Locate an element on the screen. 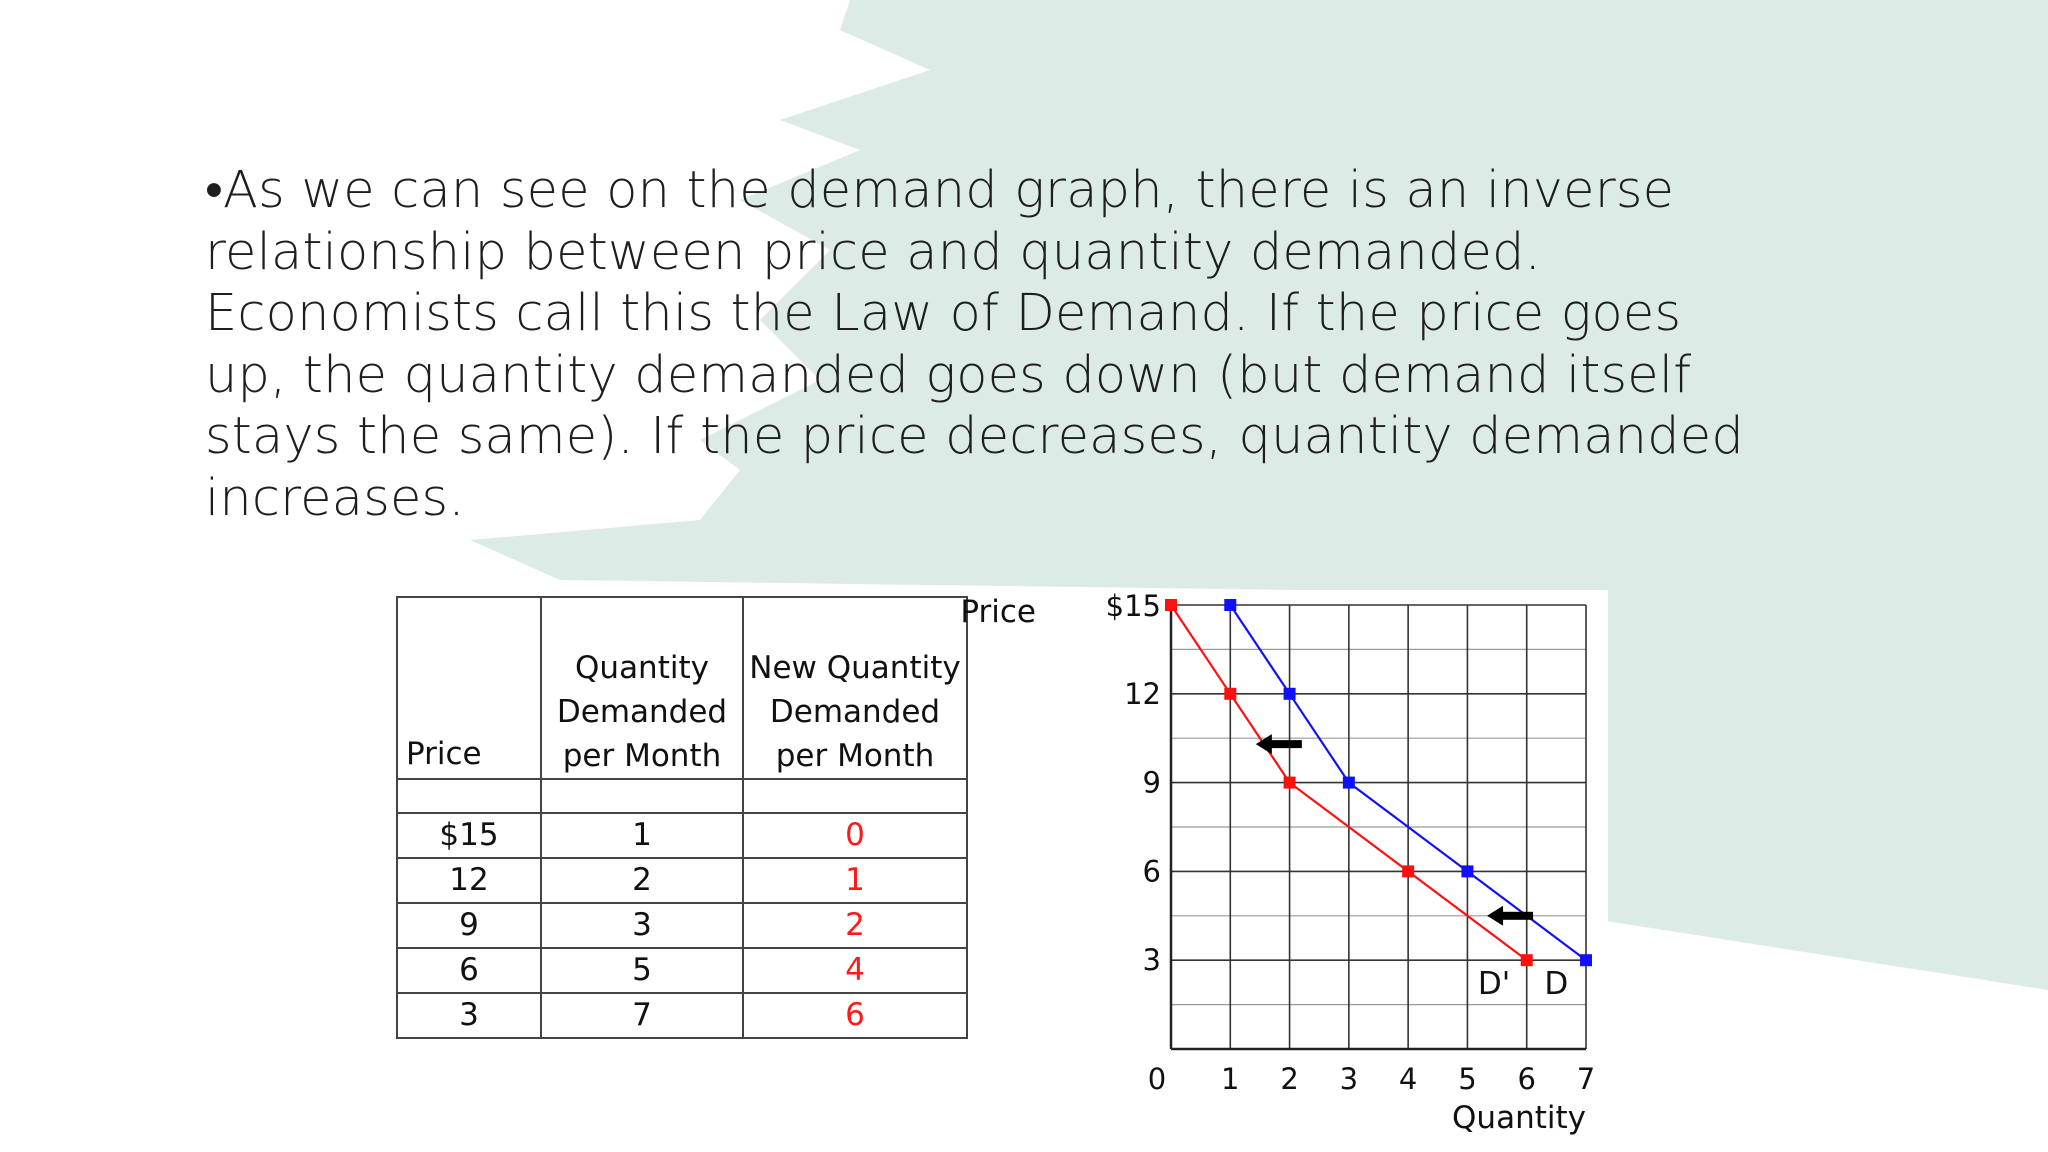 The width and height of the screenshot is (2048, 1152). y-tick-label: 12 is located at coordinates (1142, 694).